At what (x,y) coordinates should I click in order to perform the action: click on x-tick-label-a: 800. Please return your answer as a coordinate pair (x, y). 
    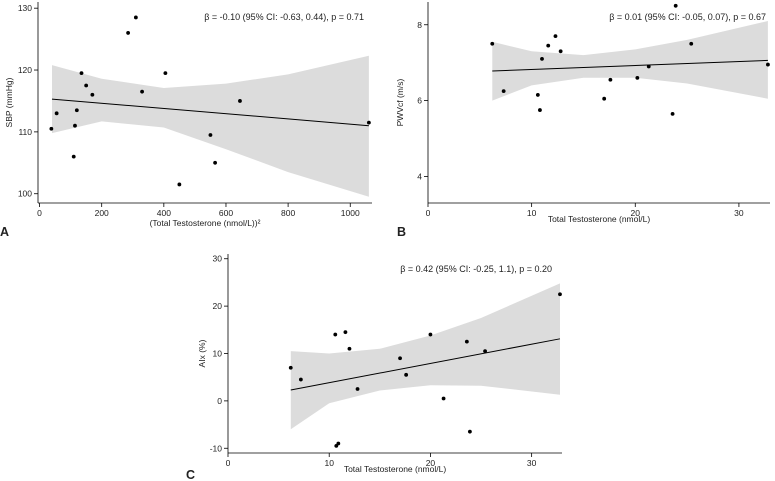
    Looking at the image, I should click on (288, 213).